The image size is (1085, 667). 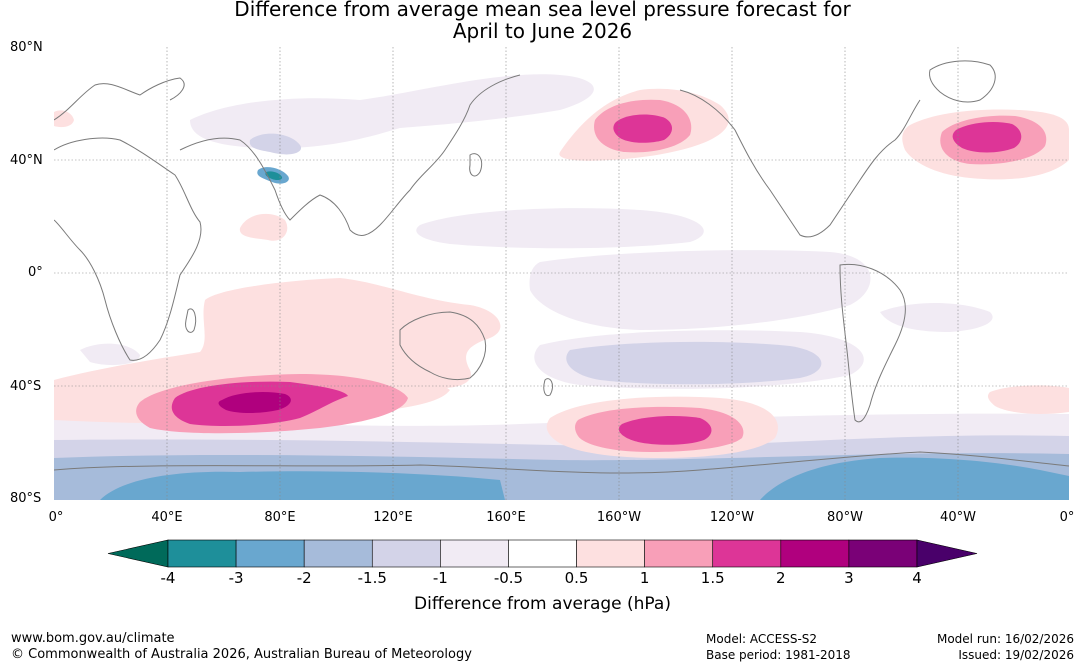 What do you see at coordinates (476, 165) in the screenshot?
I see `japan-coastline` at bounding box center [476, 165].